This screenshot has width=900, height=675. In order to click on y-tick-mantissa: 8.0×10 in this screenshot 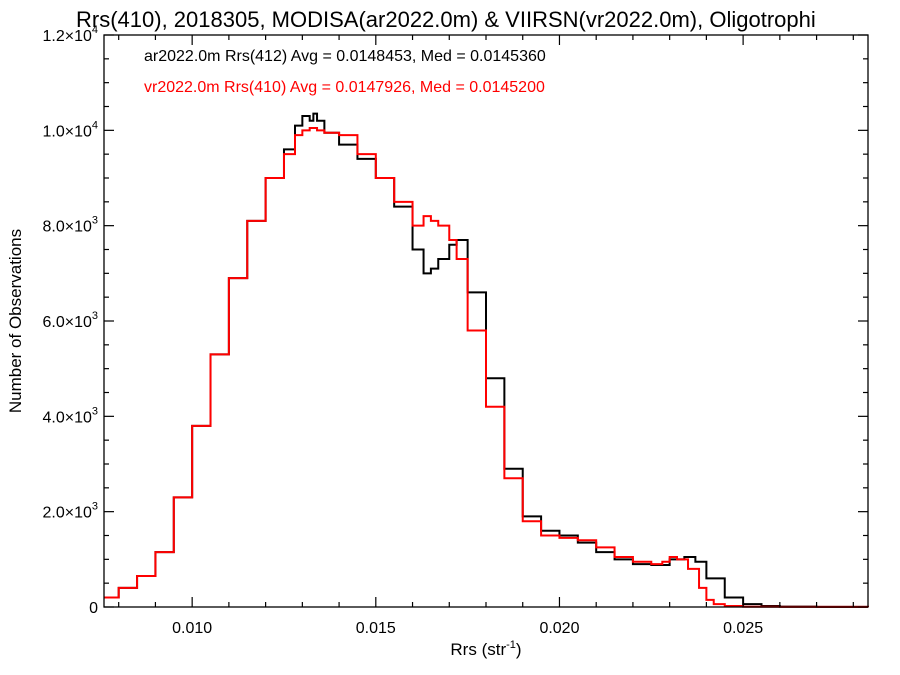, I will do `click(66, 227)`.